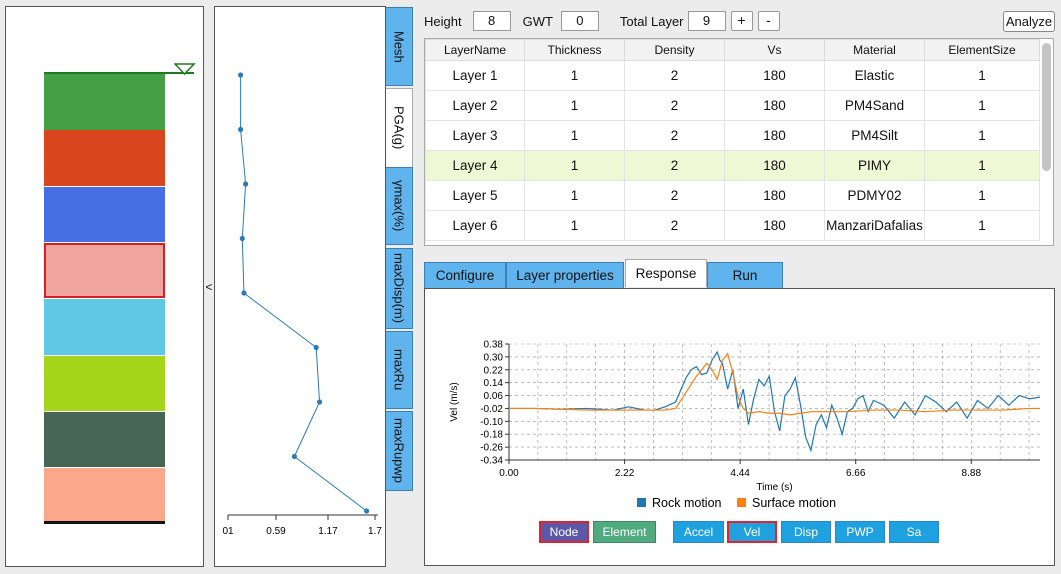 The width and height of the screenshot is (1061, 574). I want to click on table-cell: Layer 2, so click(475, 105).